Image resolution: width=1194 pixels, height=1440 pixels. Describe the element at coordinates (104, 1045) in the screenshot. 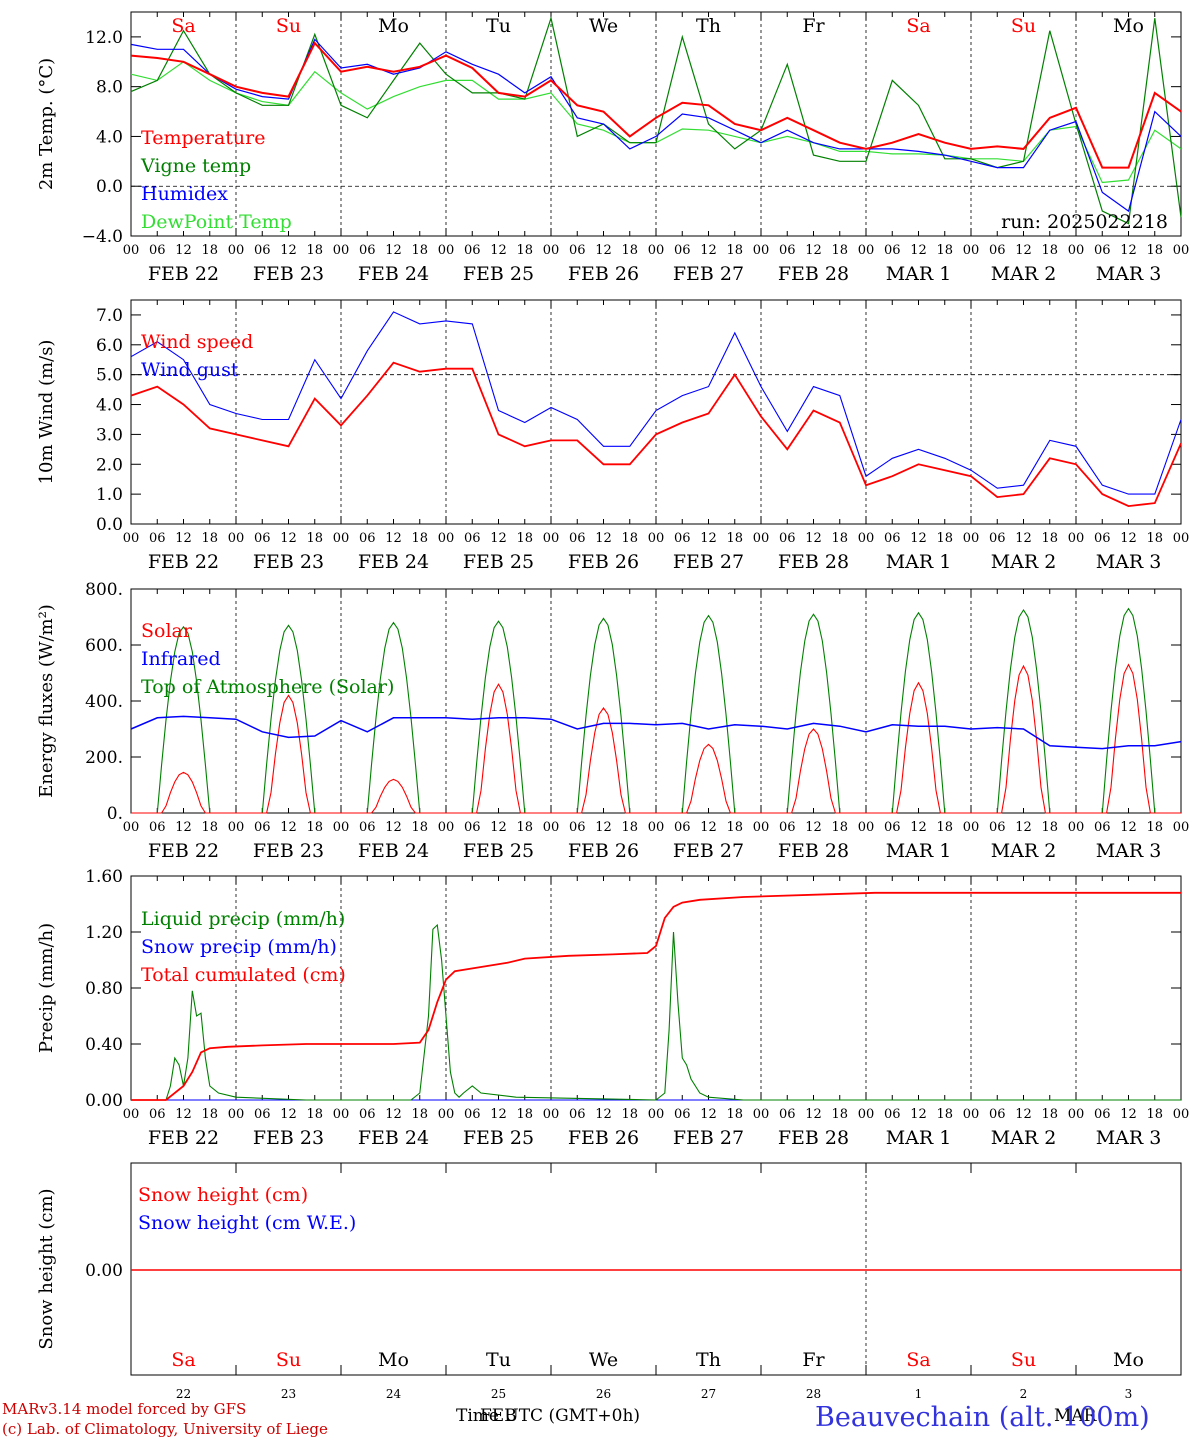

I see `y-tick-label: 0.40` at that location.